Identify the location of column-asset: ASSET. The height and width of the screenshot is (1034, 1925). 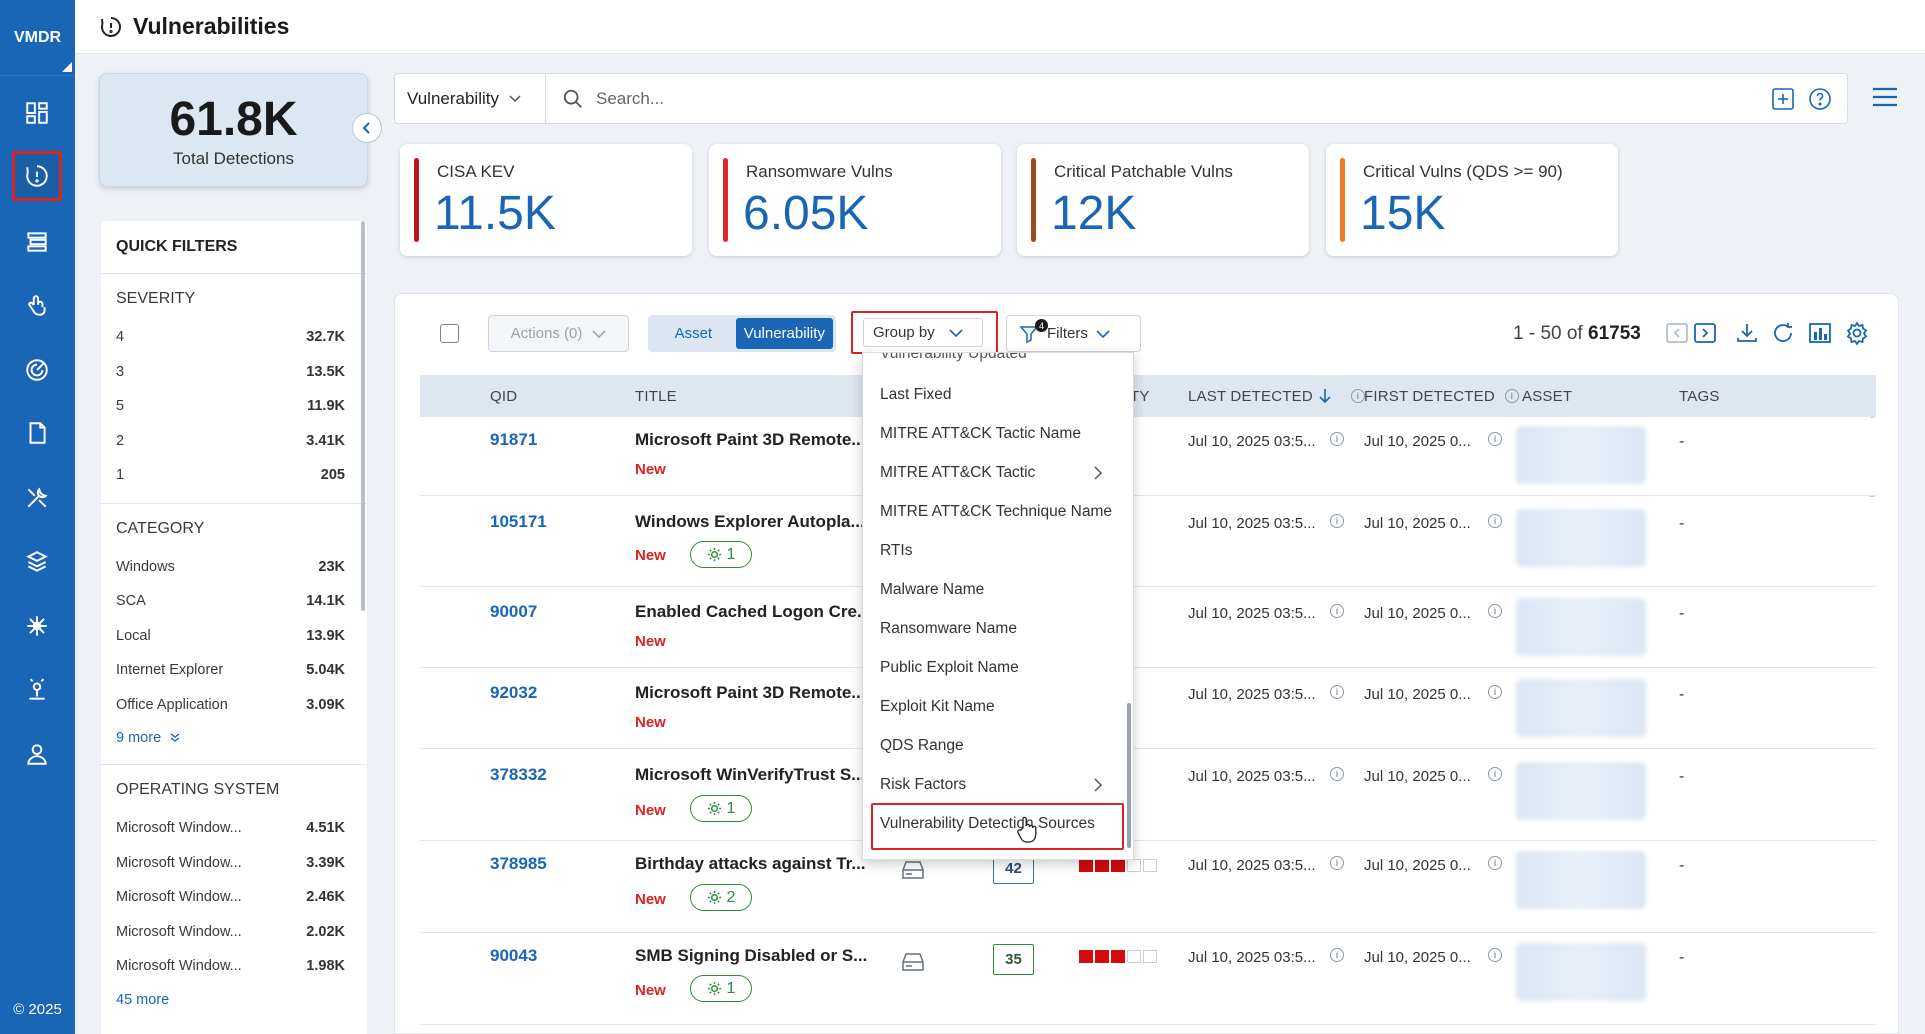
(1547, 396).